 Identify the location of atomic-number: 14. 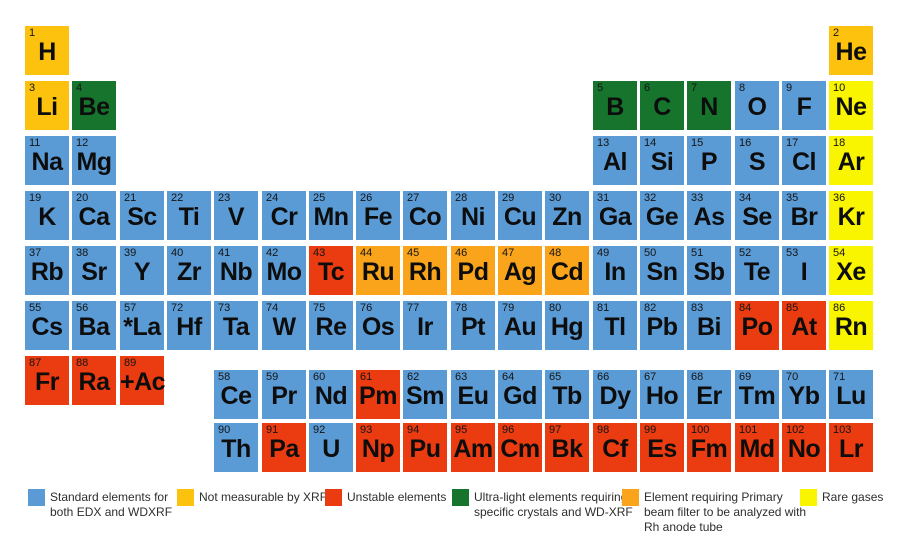
(650, 143).